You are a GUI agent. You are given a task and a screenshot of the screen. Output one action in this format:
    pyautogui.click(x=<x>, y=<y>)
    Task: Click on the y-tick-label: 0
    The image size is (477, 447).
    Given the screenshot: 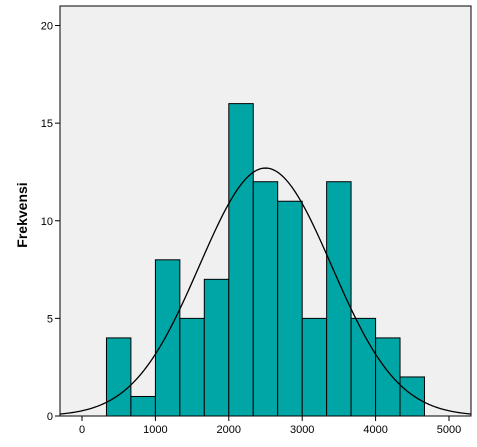 What is the action you would take?
    pyautogui.click(x=50, y=417)
    